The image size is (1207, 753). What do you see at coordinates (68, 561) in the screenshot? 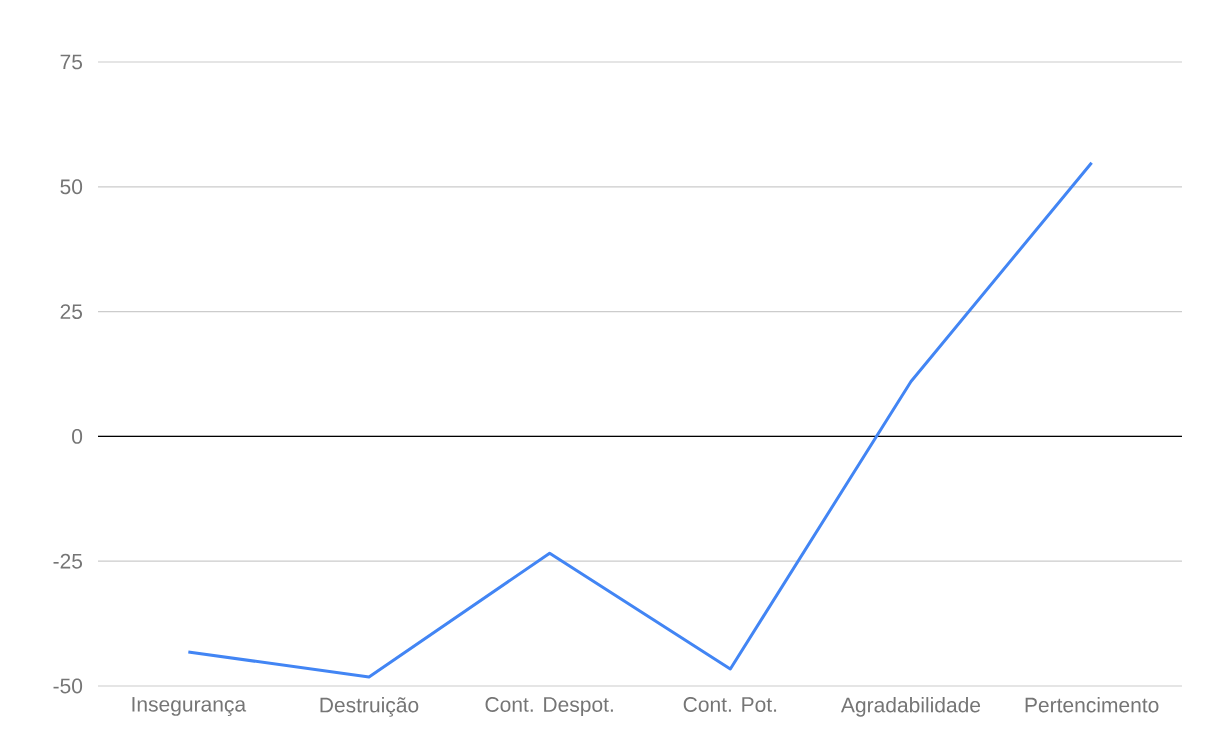
I see `y-tick-label: -25` at bounding box center [68, 561].